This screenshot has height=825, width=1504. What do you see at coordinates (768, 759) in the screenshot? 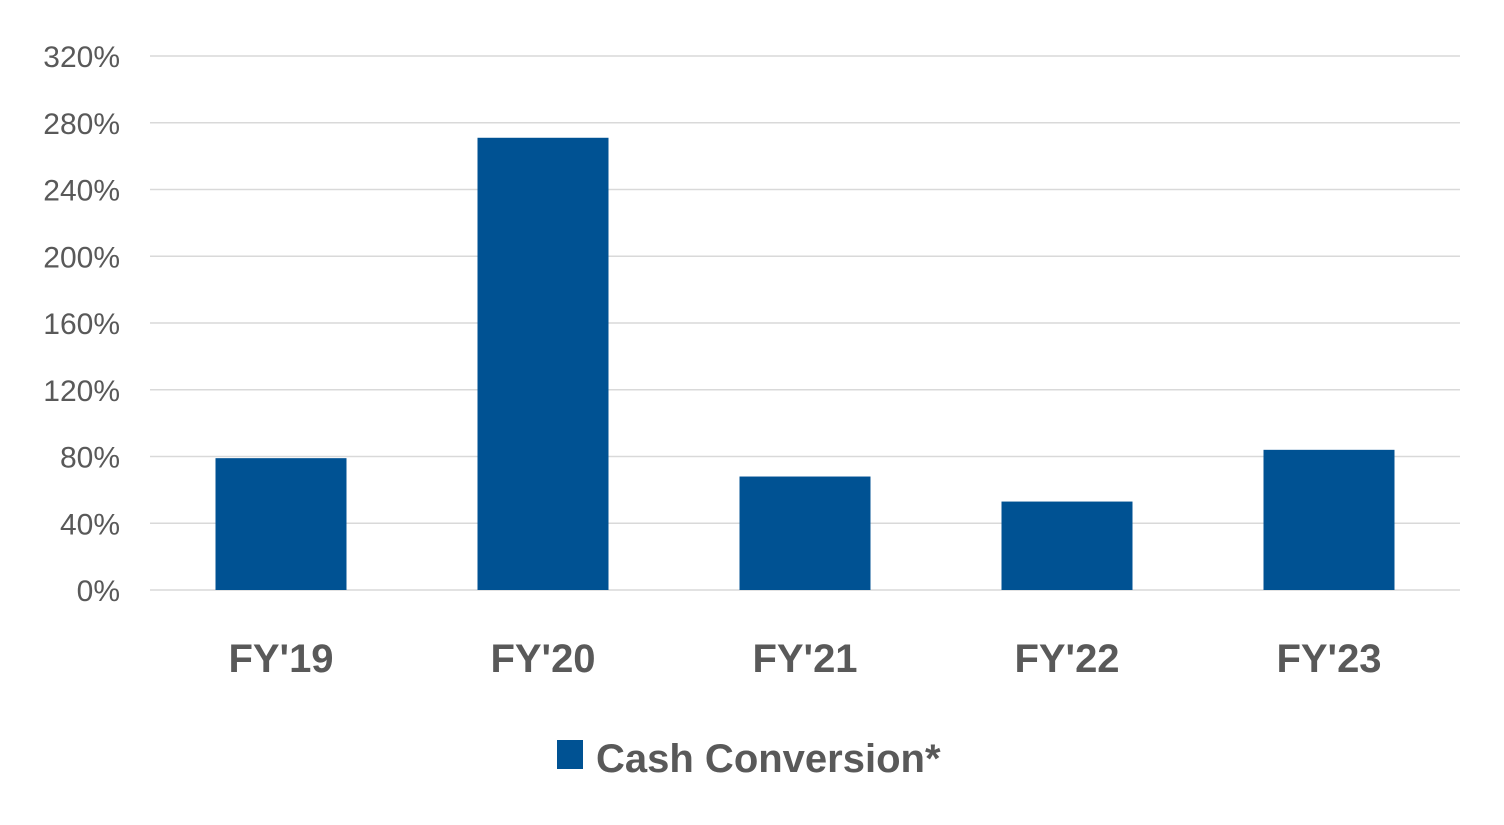
I see `legend-label: Cash Conversion*` at bounding box center [768, 759].